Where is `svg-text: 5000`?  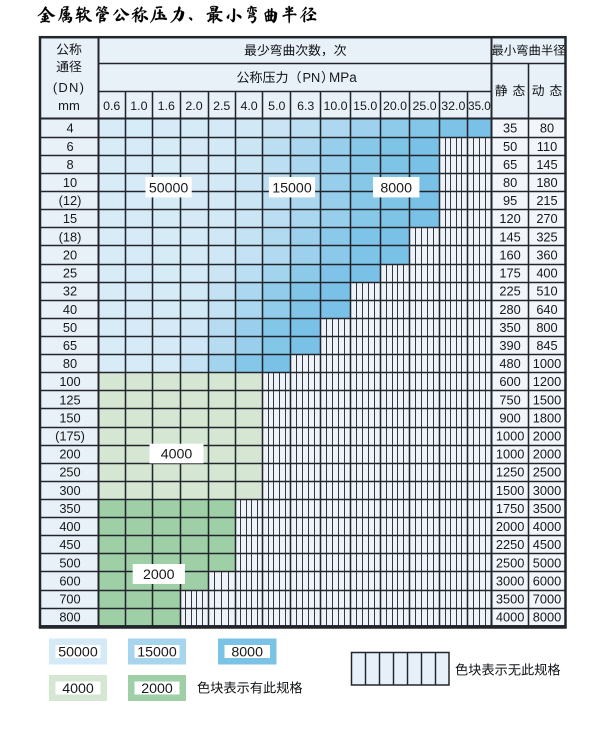
svg-text: 5000 is located at coordinates (547, 562).